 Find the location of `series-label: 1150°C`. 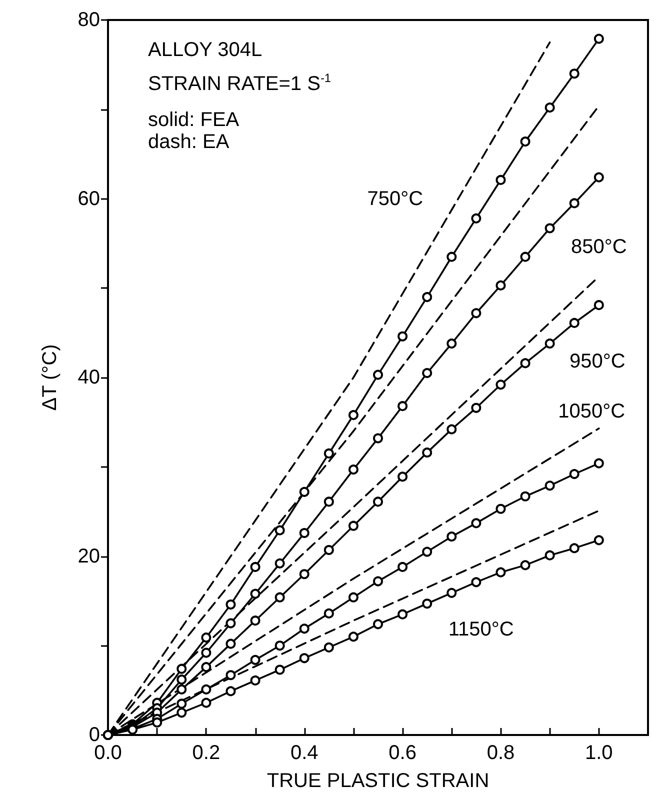

series-label: 1150°C is located at coordinates (481, 629).